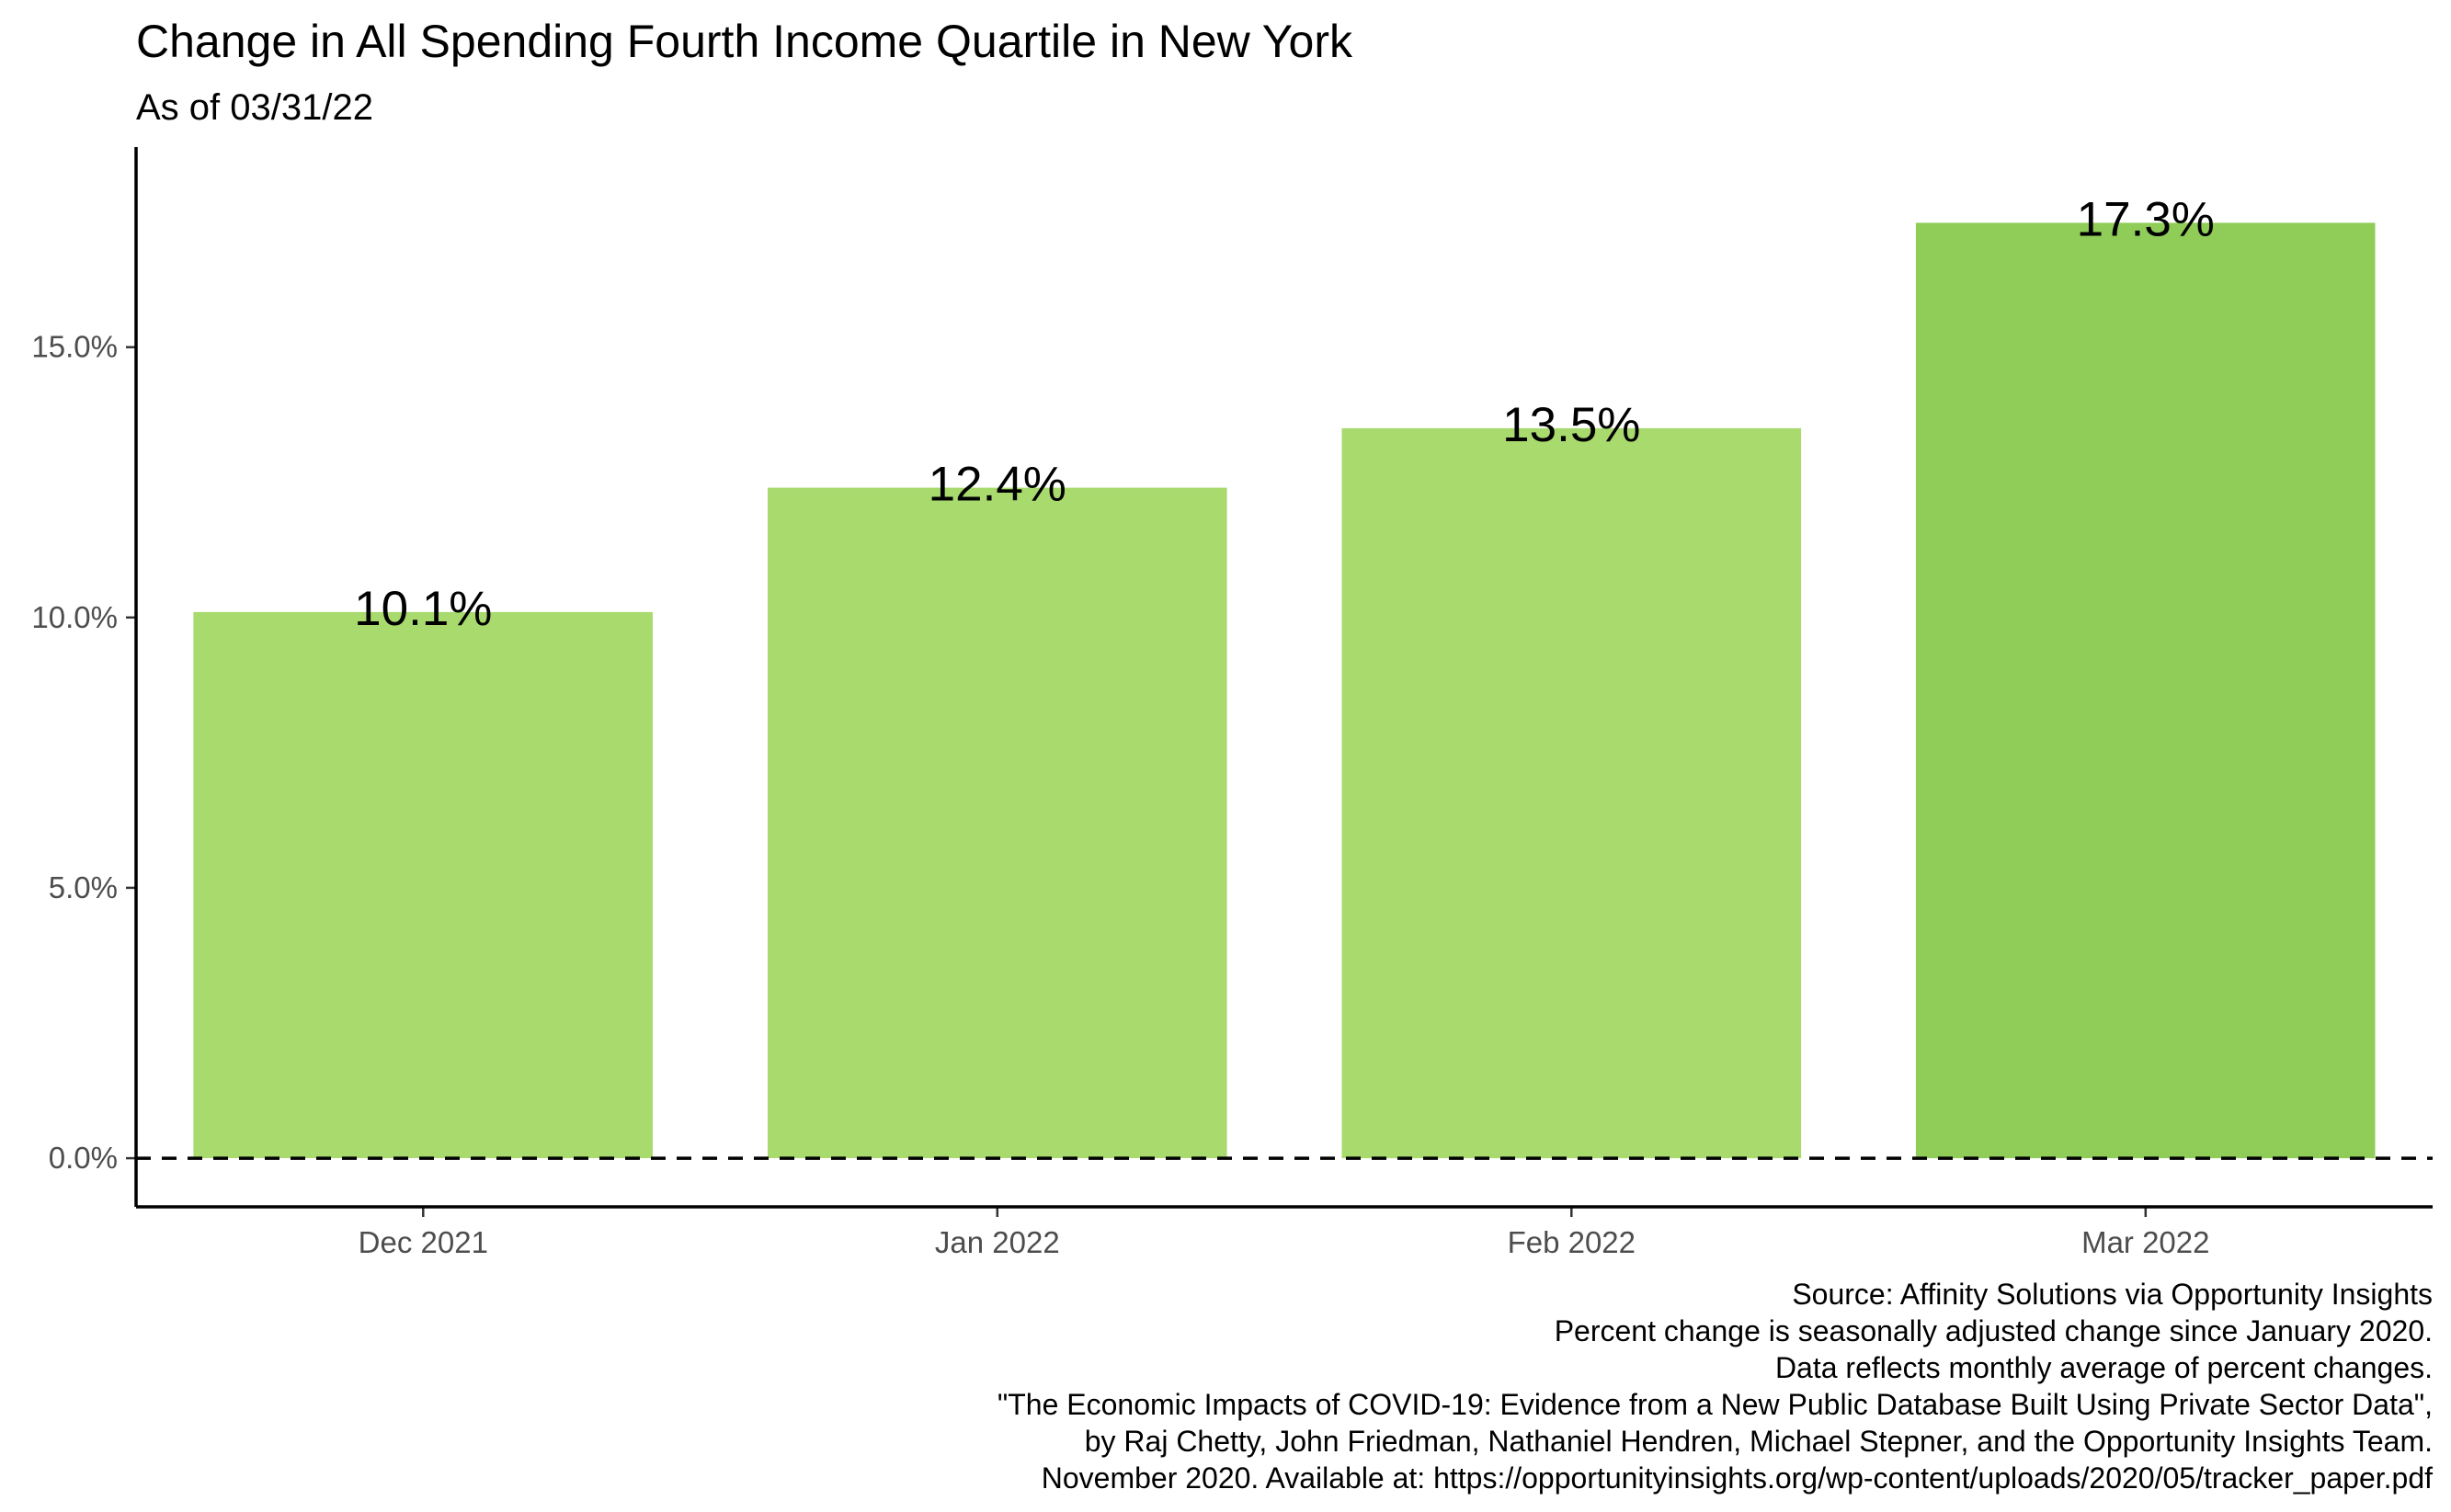  Describe the element at coordinates (74, 347) in the screenshot. I see `y-tick-label: 15.0%` at that location.